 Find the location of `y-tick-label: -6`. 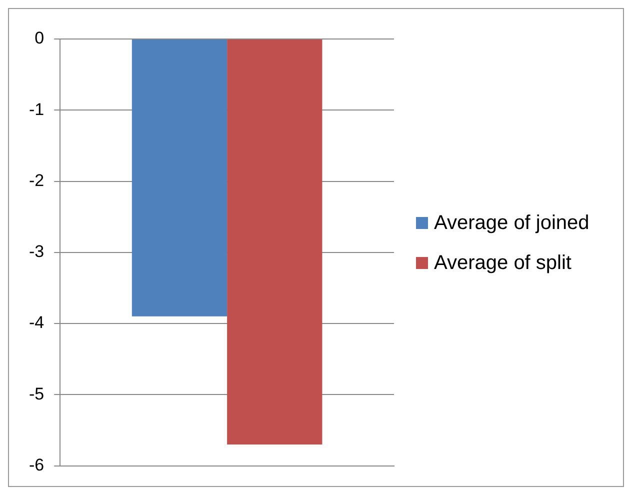

y-tick-label: -6 is located at coordinates (36, 464).